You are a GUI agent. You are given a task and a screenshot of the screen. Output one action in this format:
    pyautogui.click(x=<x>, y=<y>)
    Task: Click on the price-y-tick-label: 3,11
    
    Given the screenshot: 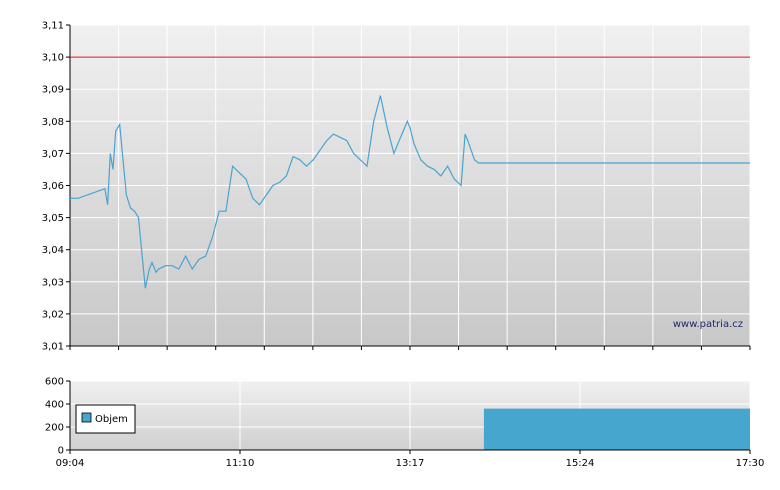 What is the action you would take?
    pyautogui.click(x=53, y=26)
    